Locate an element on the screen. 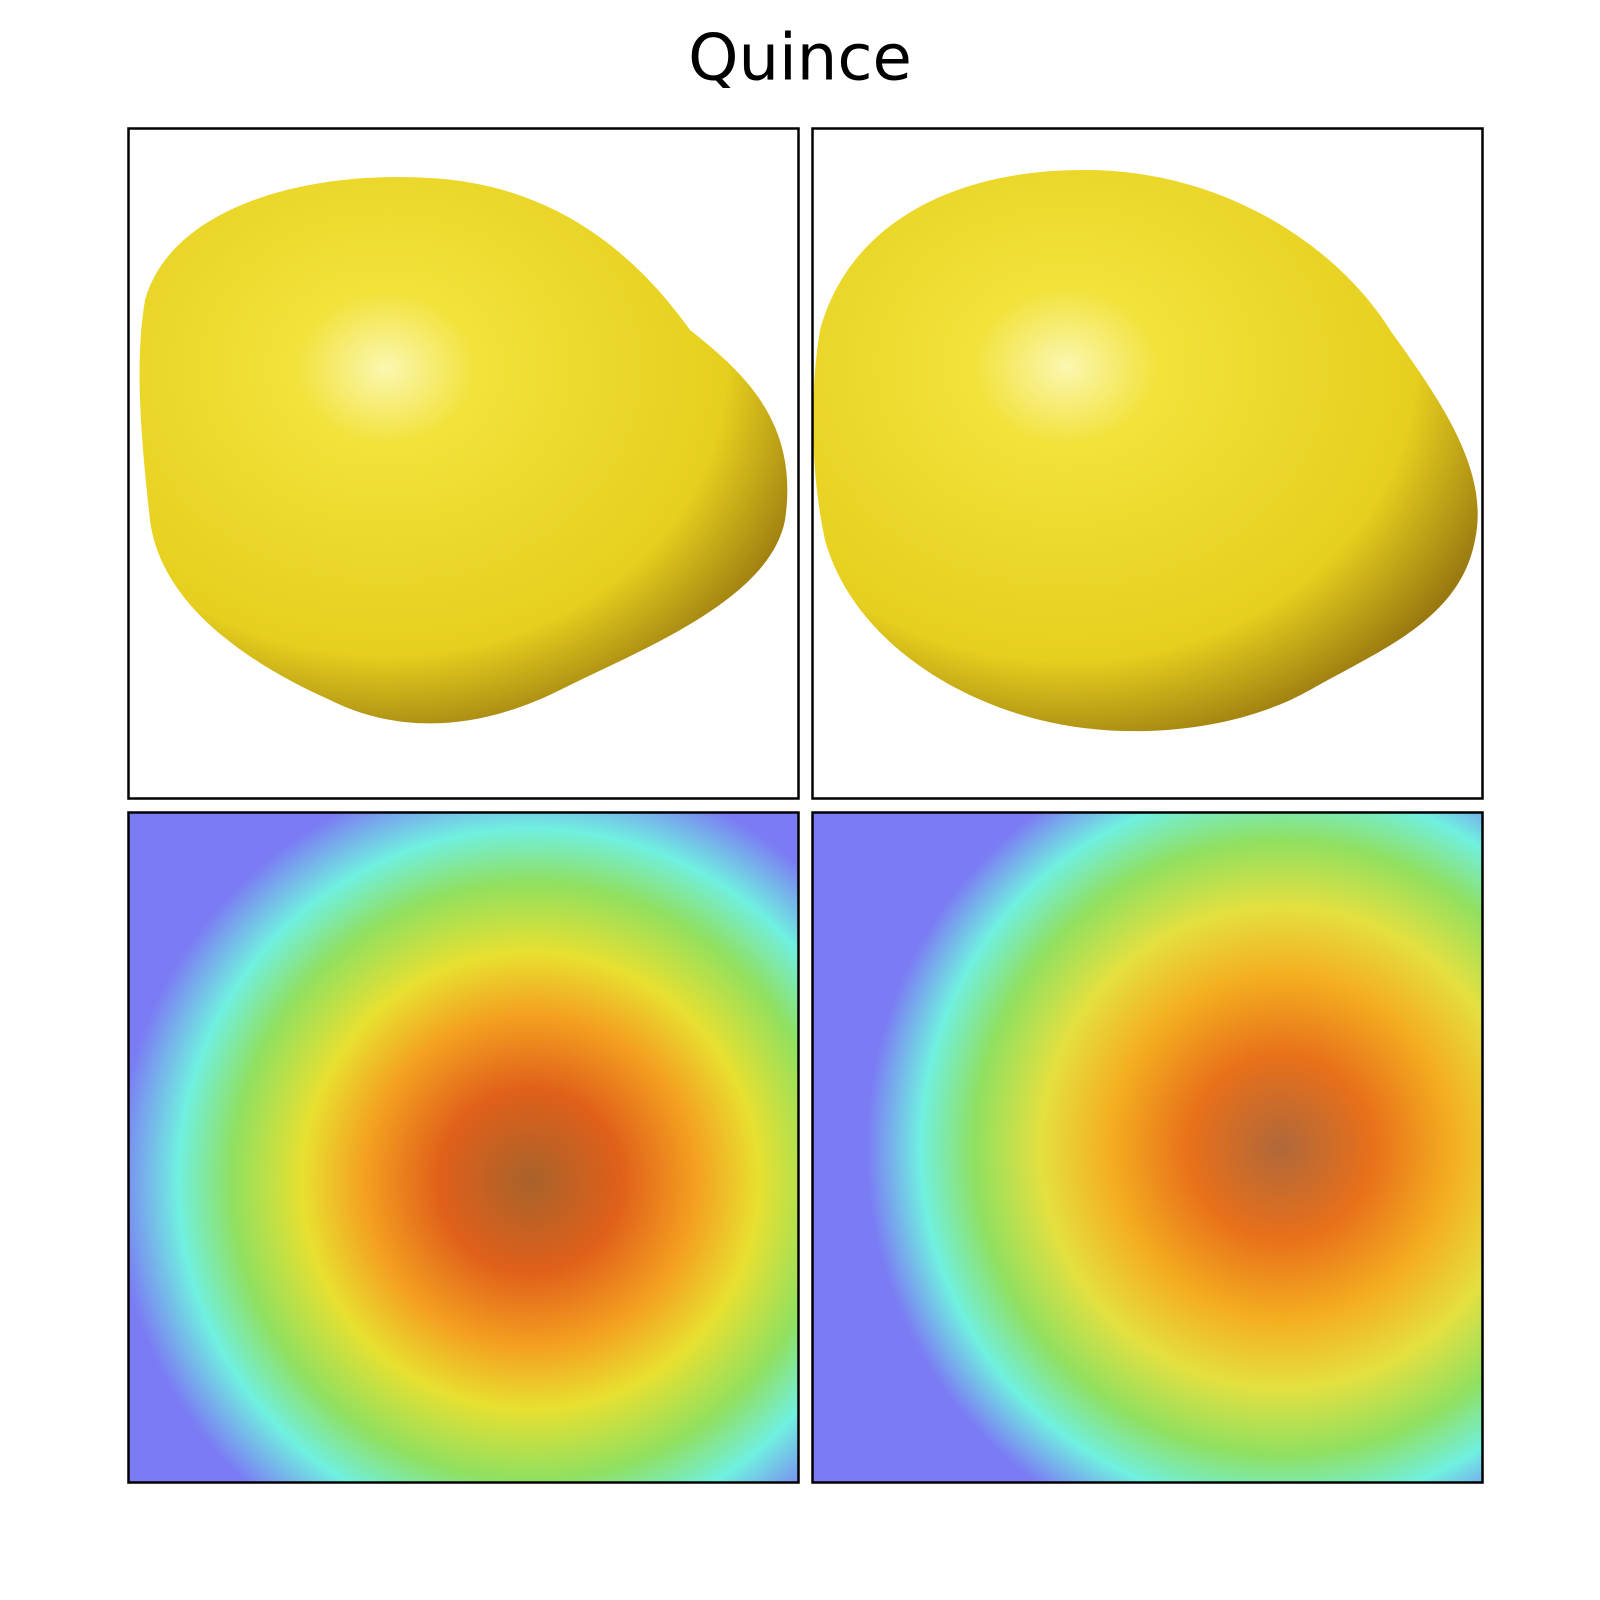  figure-title: Quince is located at coordinates (800, 59).